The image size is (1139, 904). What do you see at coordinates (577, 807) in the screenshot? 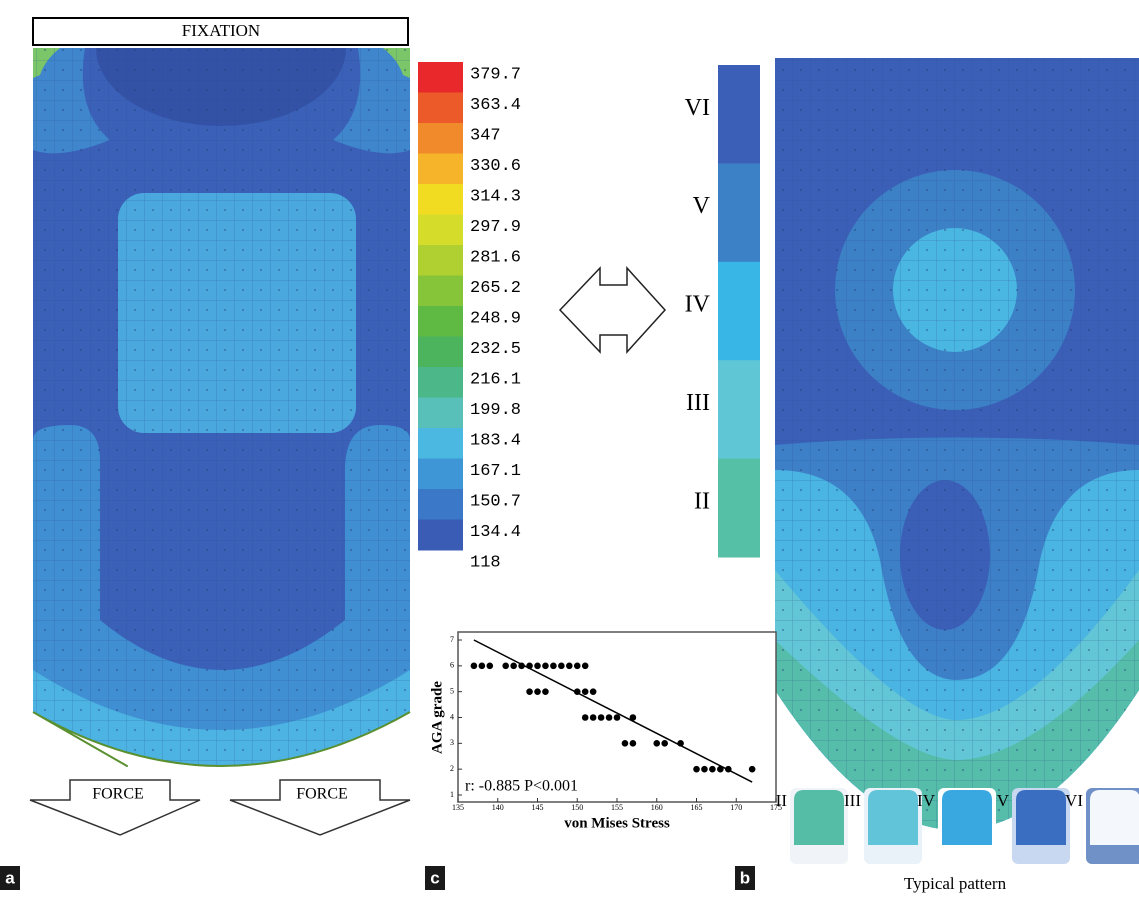
I see `x-tick-label: 150` at bounding box center [577, 807].